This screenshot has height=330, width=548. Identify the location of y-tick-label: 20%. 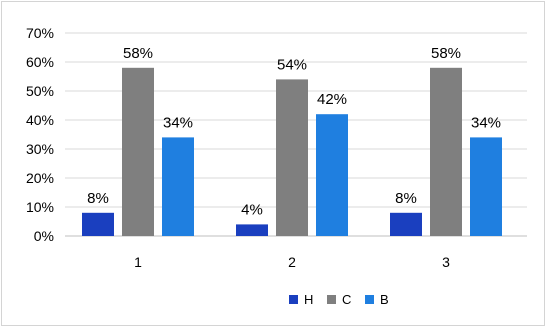
(40, 178).